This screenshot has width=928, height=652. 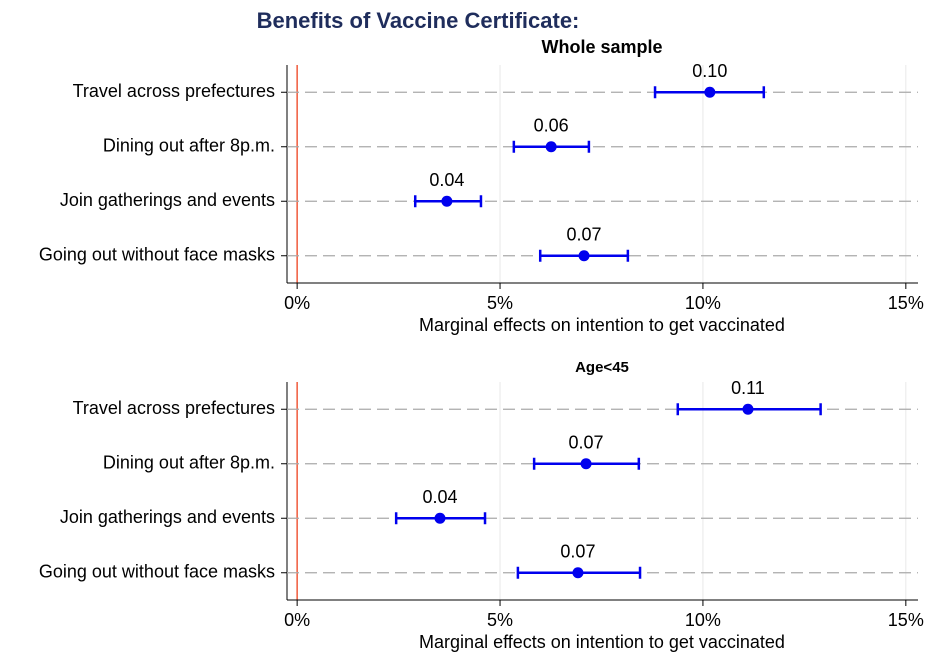 I want to click on data-label: 0.11, so click(x=748, y=388).